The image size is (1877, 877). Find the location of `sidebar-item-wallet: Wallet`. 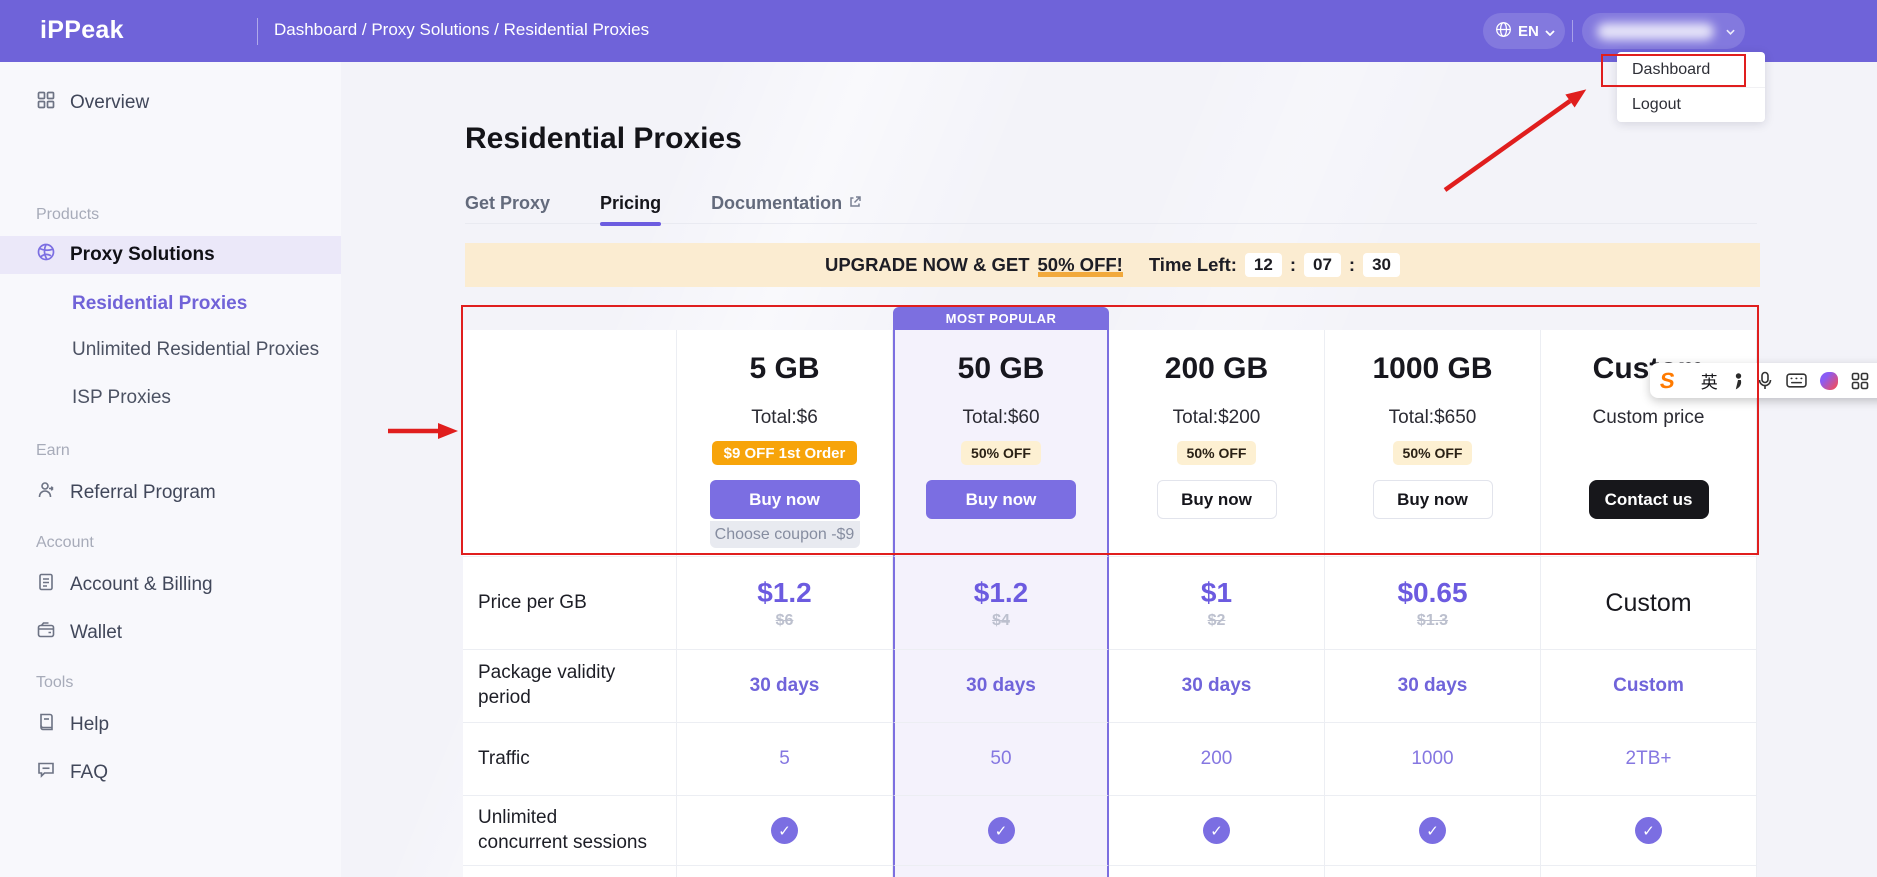

sidebar-item-wallet: Wallet is located at coordinates (170, 633).